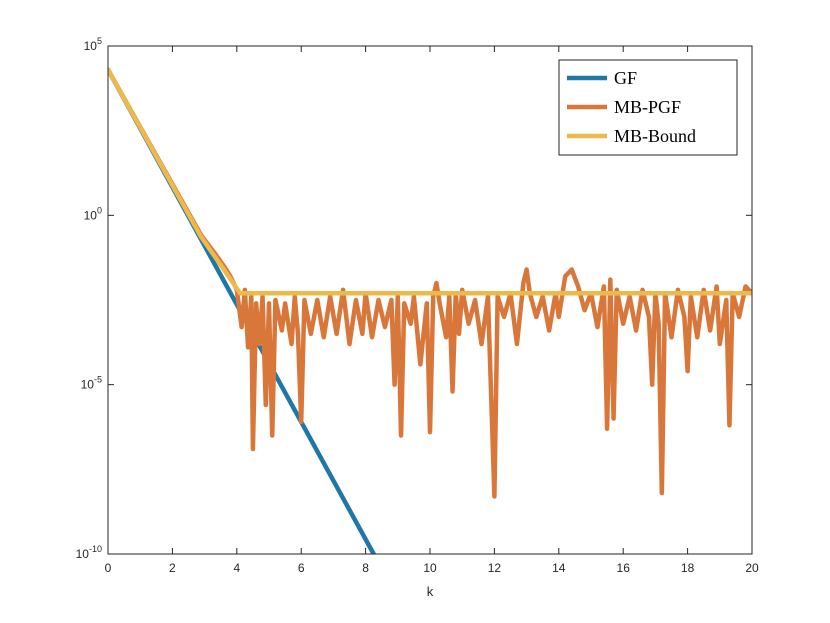 The image size is (830, 623). I want to click on x-axis-label: k, so click(430, 591).